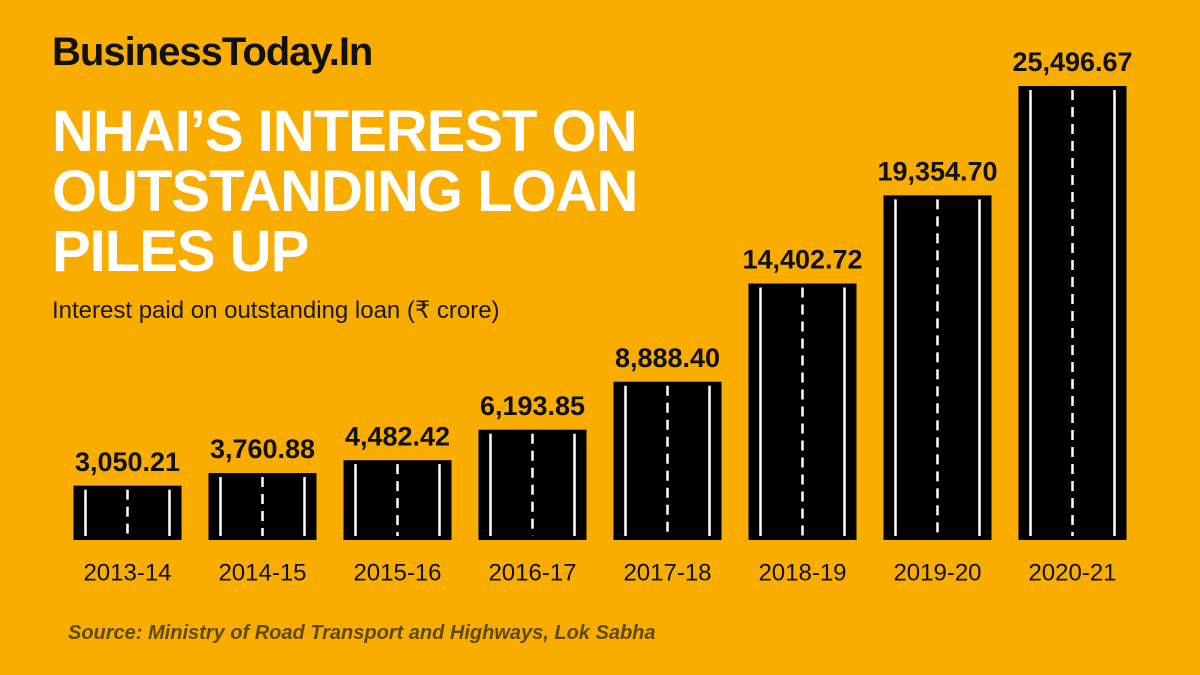 This screenshot has width=1200, height=675. What do you see at coordinates (212, 52) in the screenshot?
I see `brand: BusinessToday.In` at bounding box center [212, 52].